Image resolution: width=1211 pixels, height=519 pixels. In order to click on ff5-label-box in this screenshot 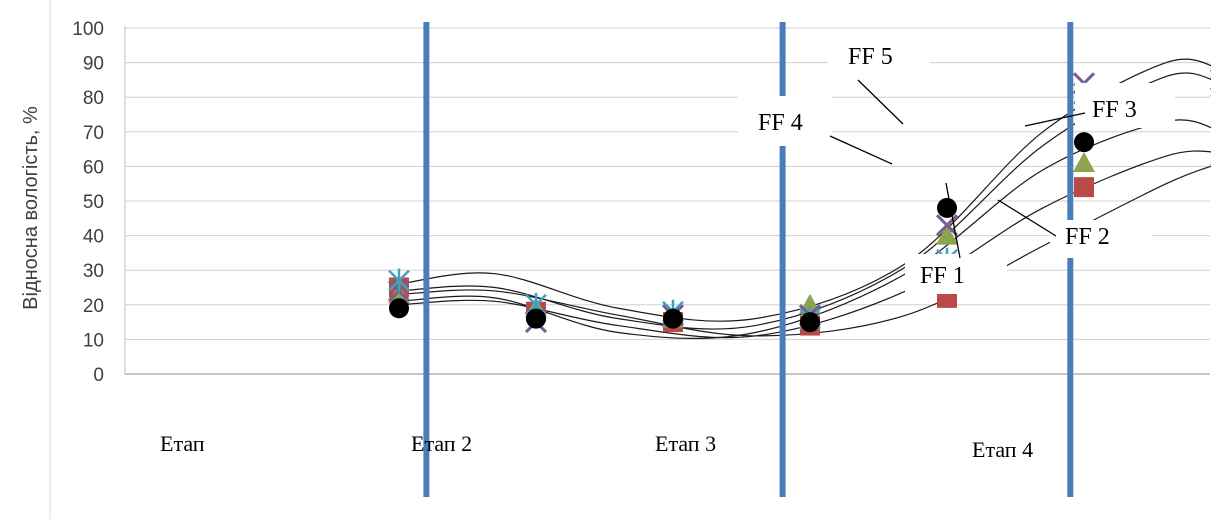, I will do `click(879, 61)`.